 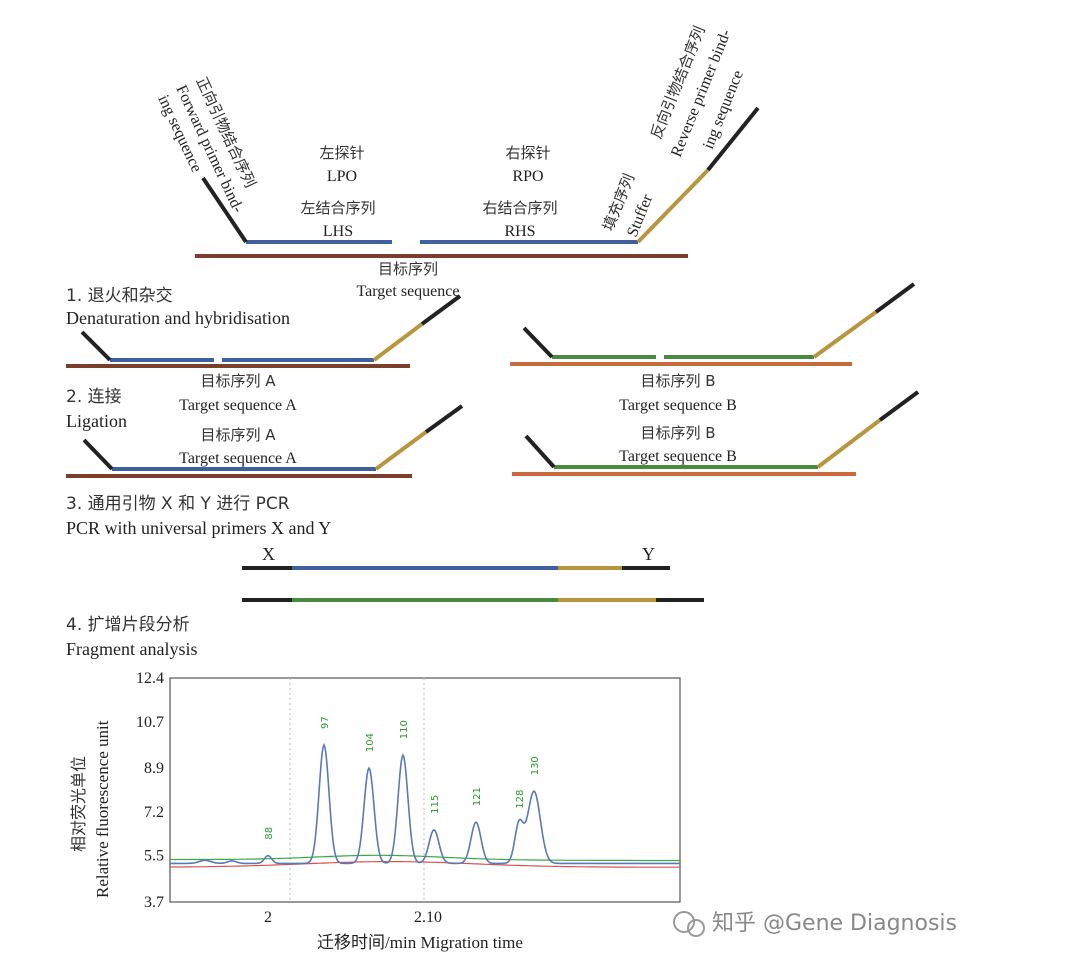 What do you see at coordinates (238, 435) in the screenshot?
I see `step2-target-a-cn: 目标序列 A` at bounding box center [238, 435].